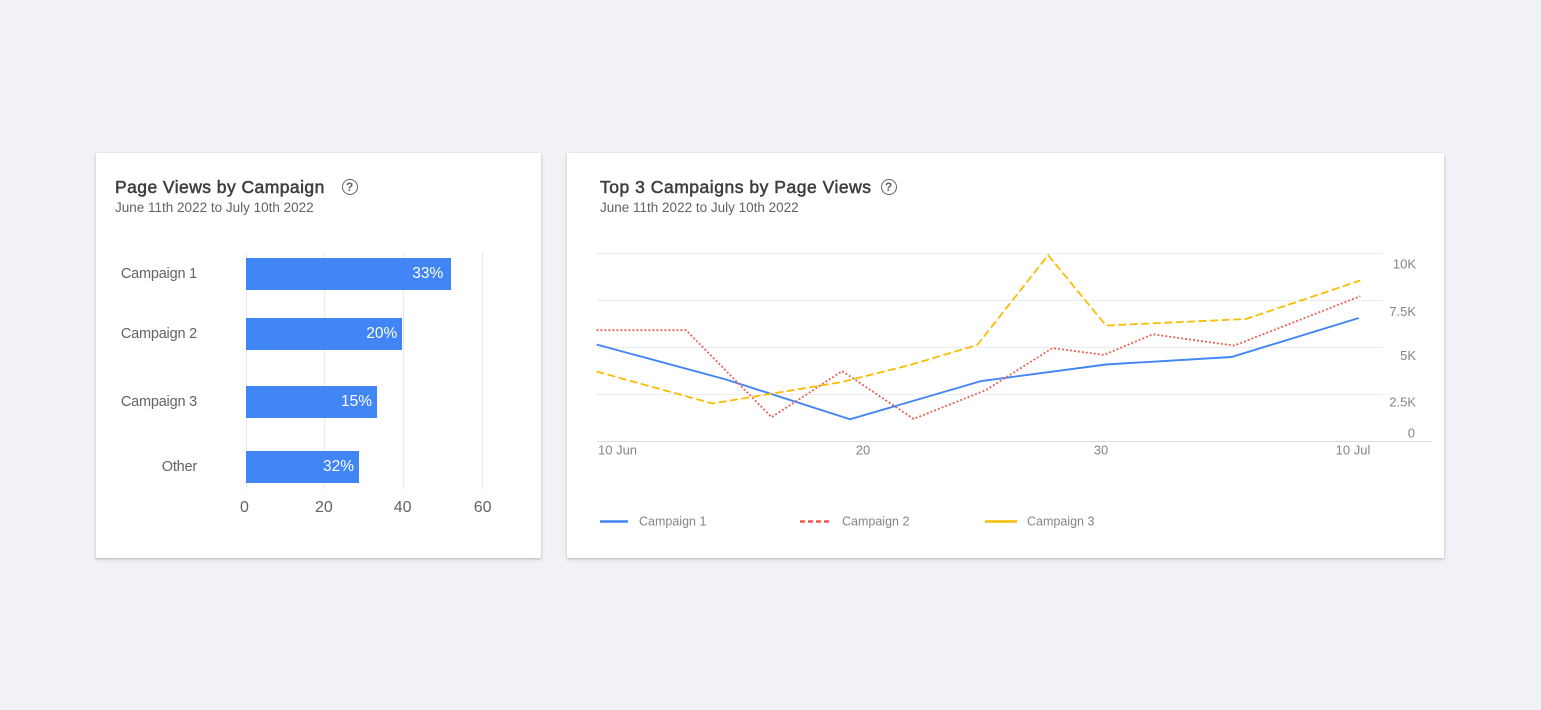 The height and width of the screenshot is (710, 1541). I want to click on svg-text: 7.5K, so click(1402, 311).